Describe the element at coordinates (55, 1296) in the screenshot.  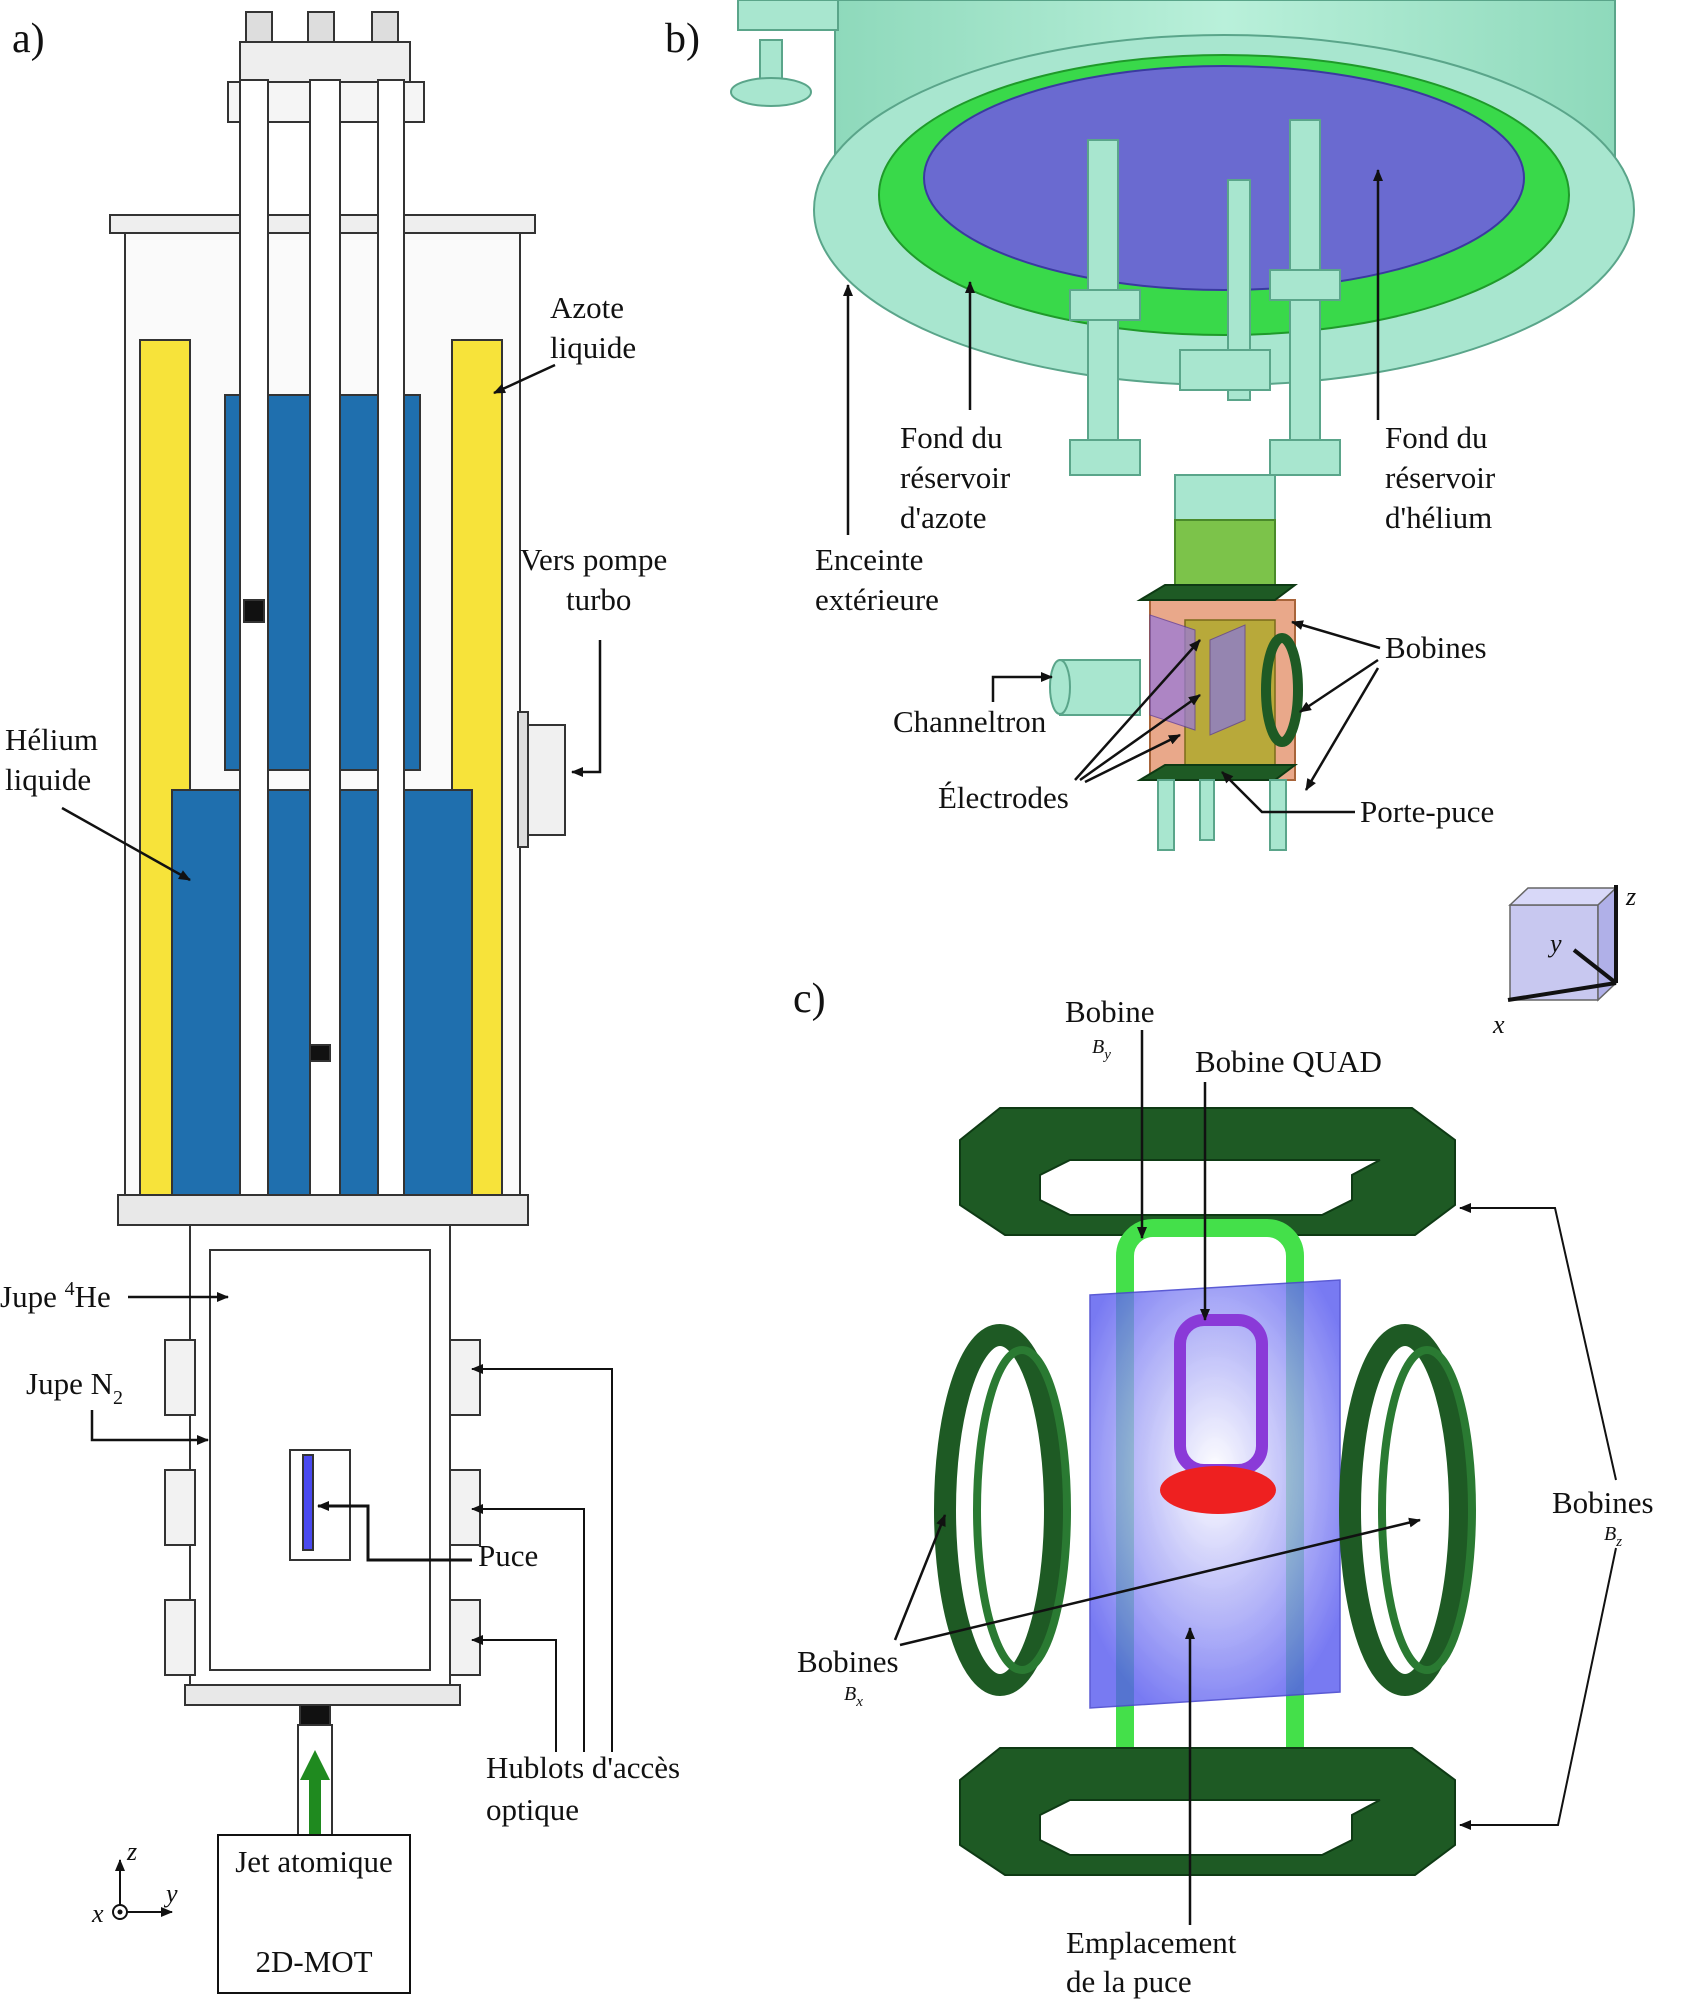
I see `jupe-he-label: Jupe 4He` at that location.